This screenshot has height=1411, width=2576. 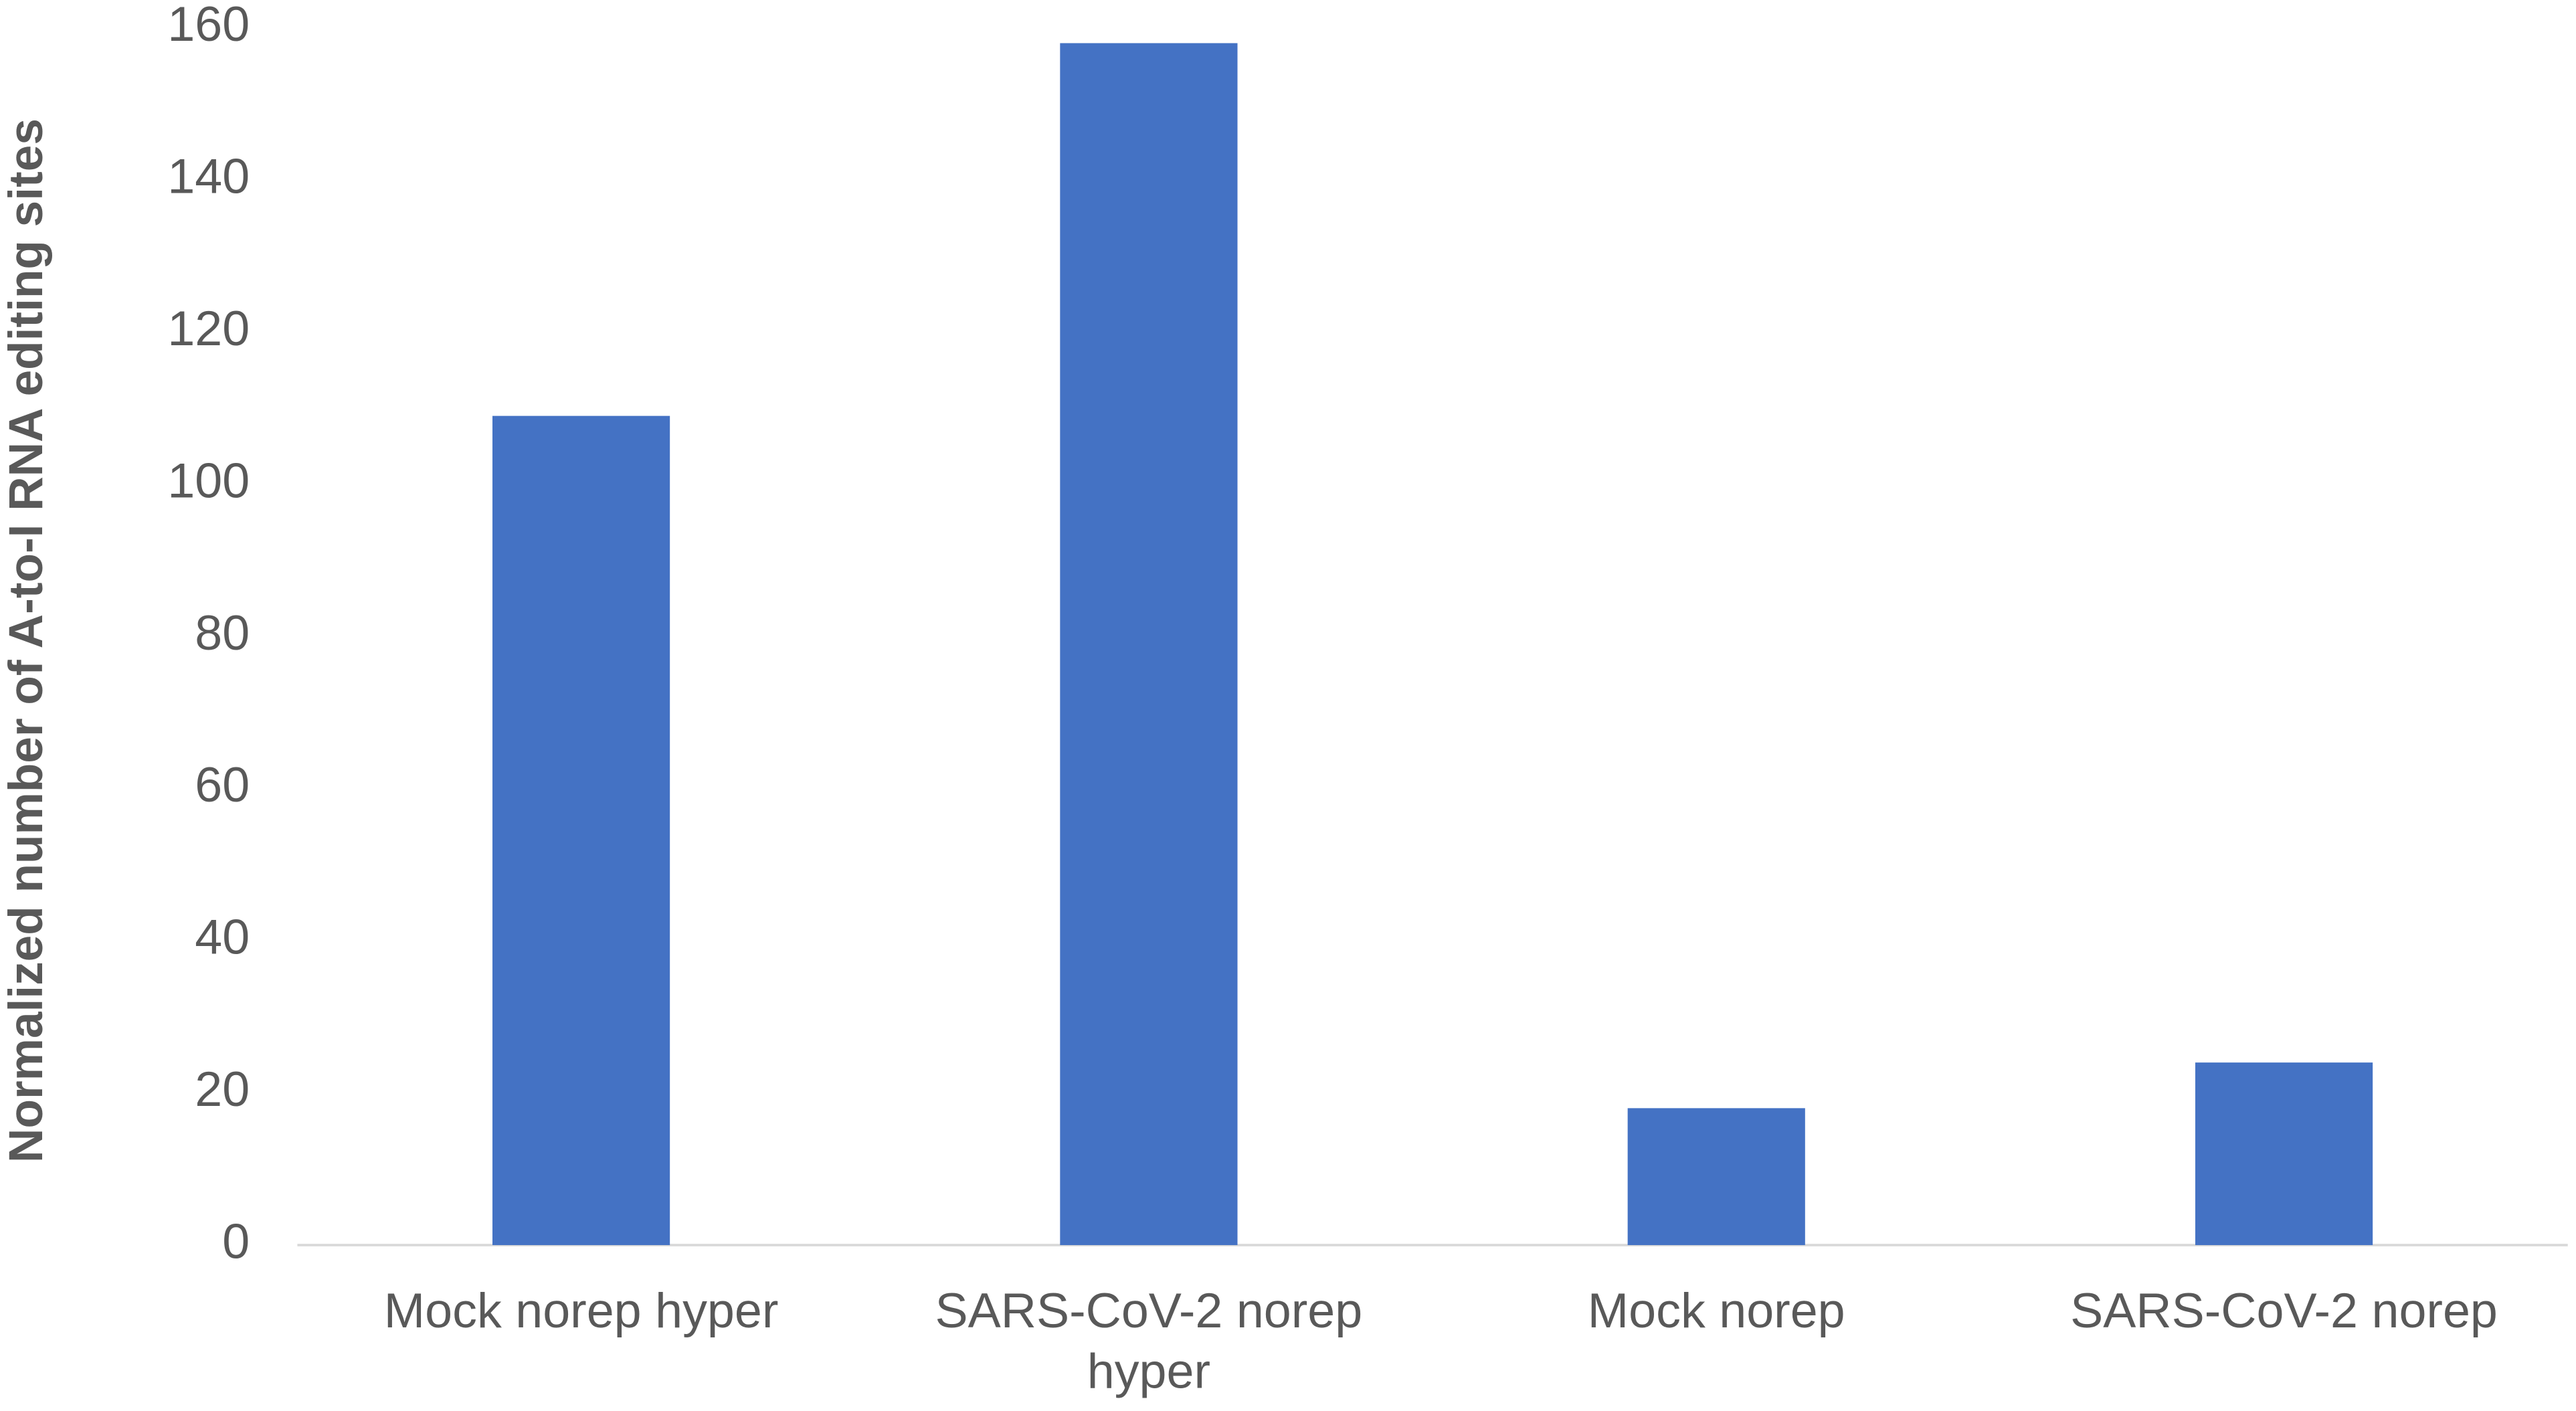 I want to click on x-tick-label: Mock norep, so click(x=1716, y=1311).